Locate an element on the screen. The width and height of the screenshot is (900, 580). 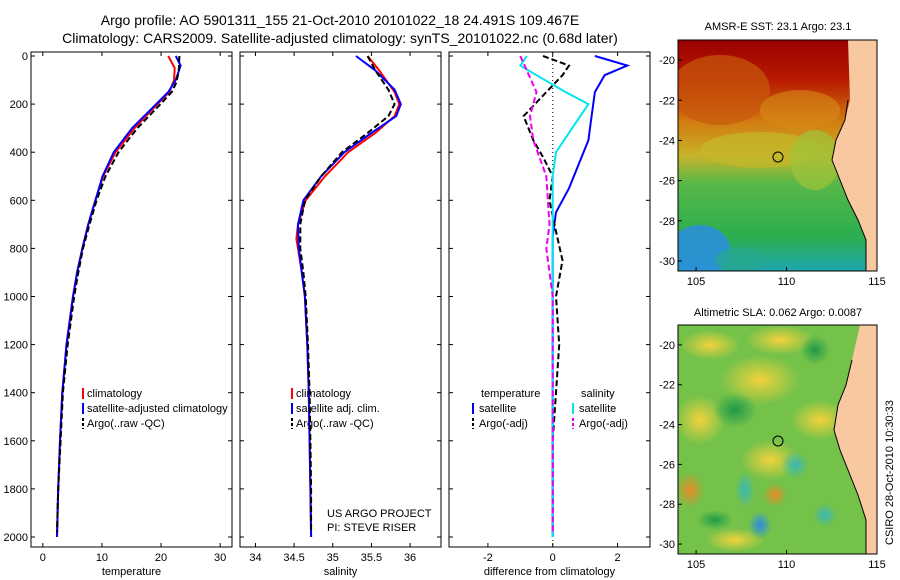
sst-map-ytick-label: -28 is located at coordinates (667, 222).